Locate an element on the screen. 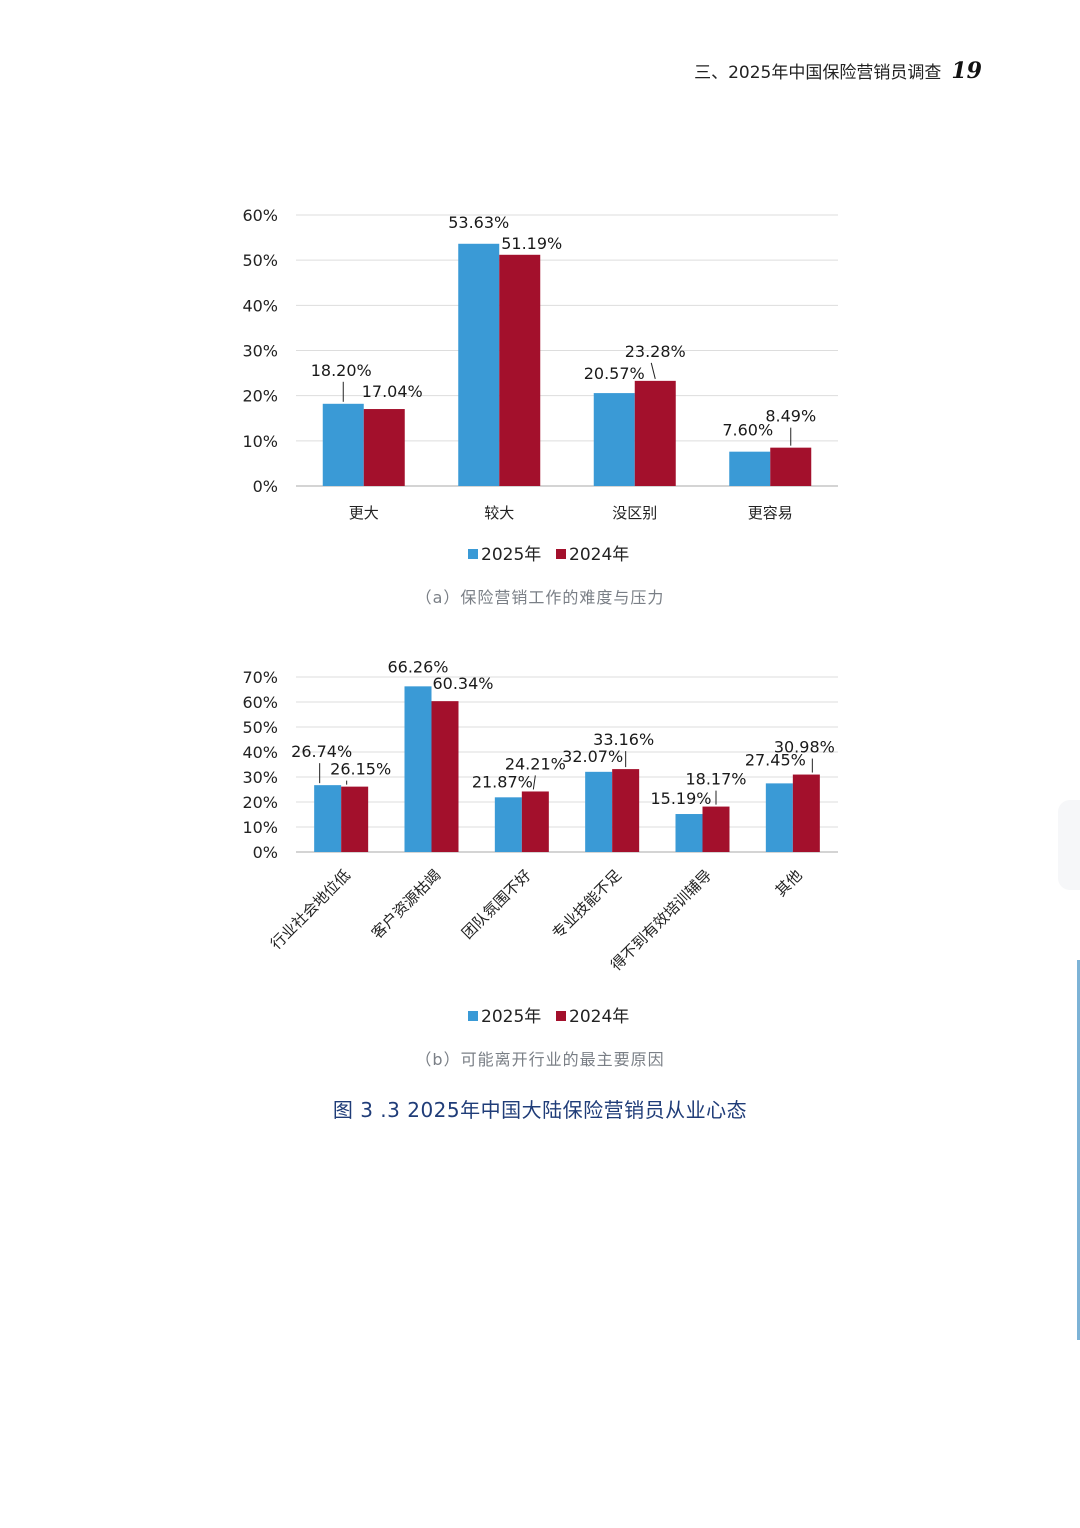  data-label: 51.19% is located at coordinates (531, 243).